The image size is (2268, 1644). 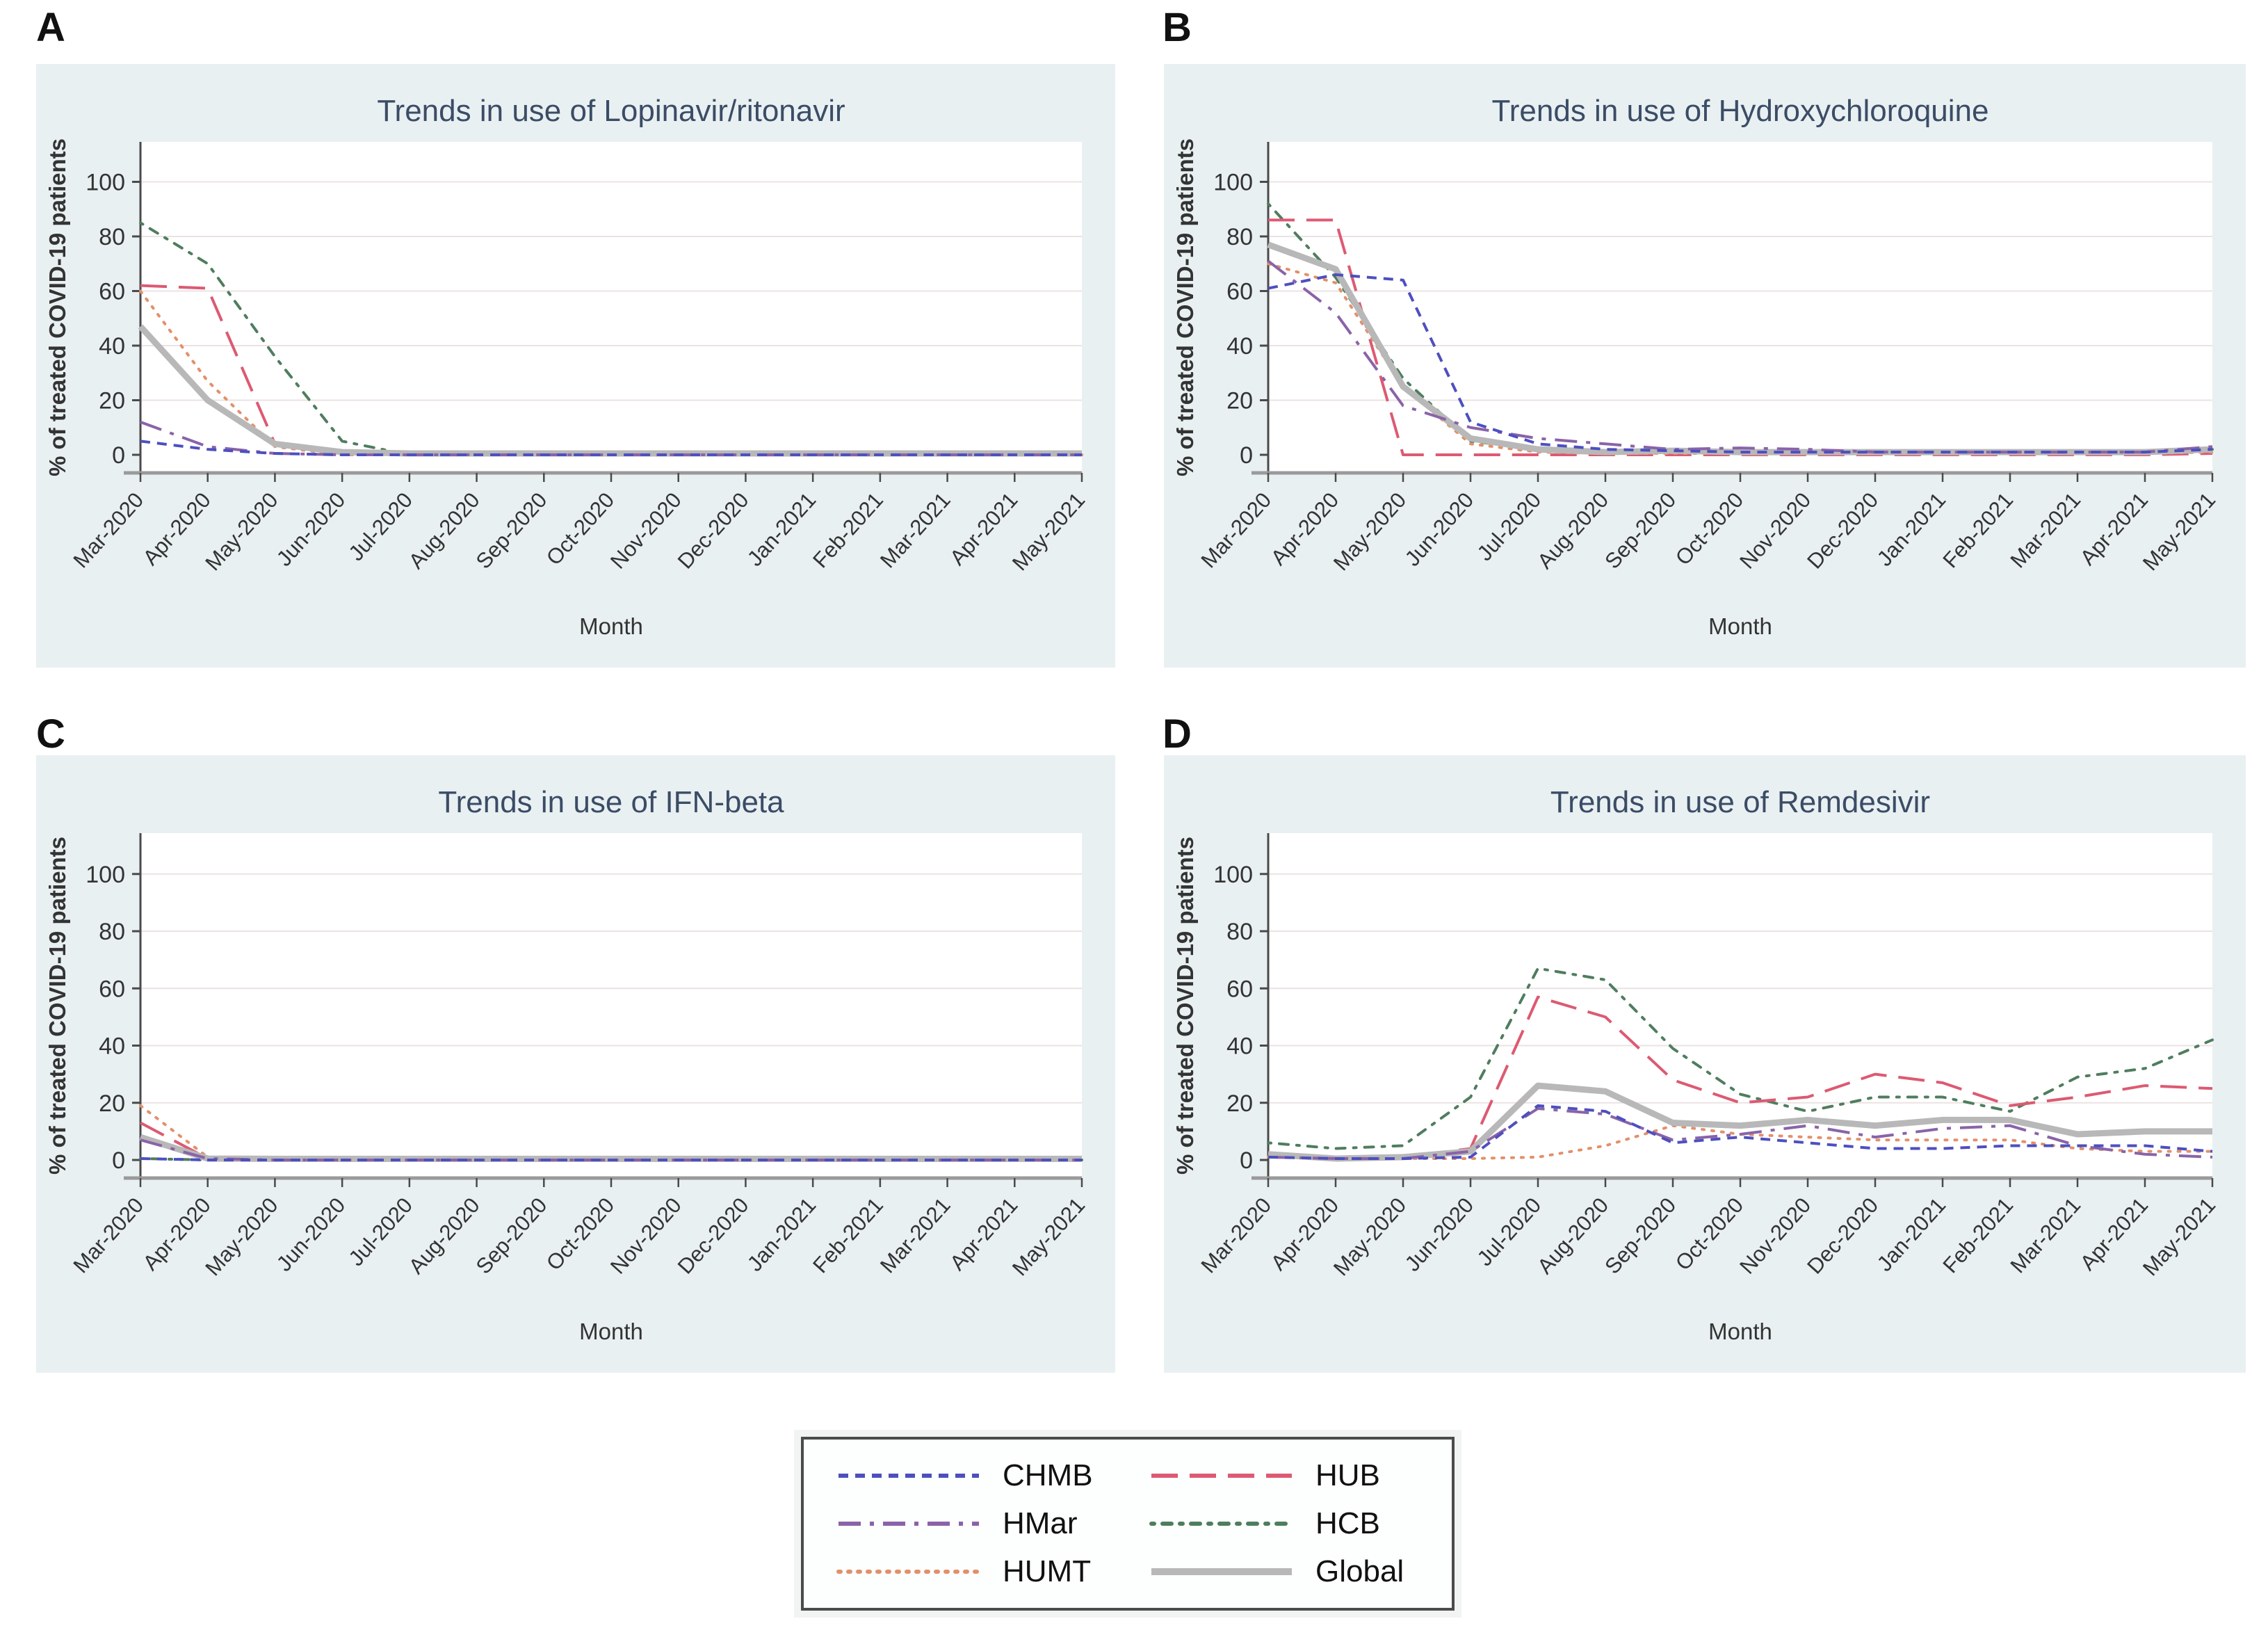 What do you see at coordinates (1047, 1571) in the screenshot?
I see `legend-label-humt: HUMT` at bounding box center [1047, 1571].